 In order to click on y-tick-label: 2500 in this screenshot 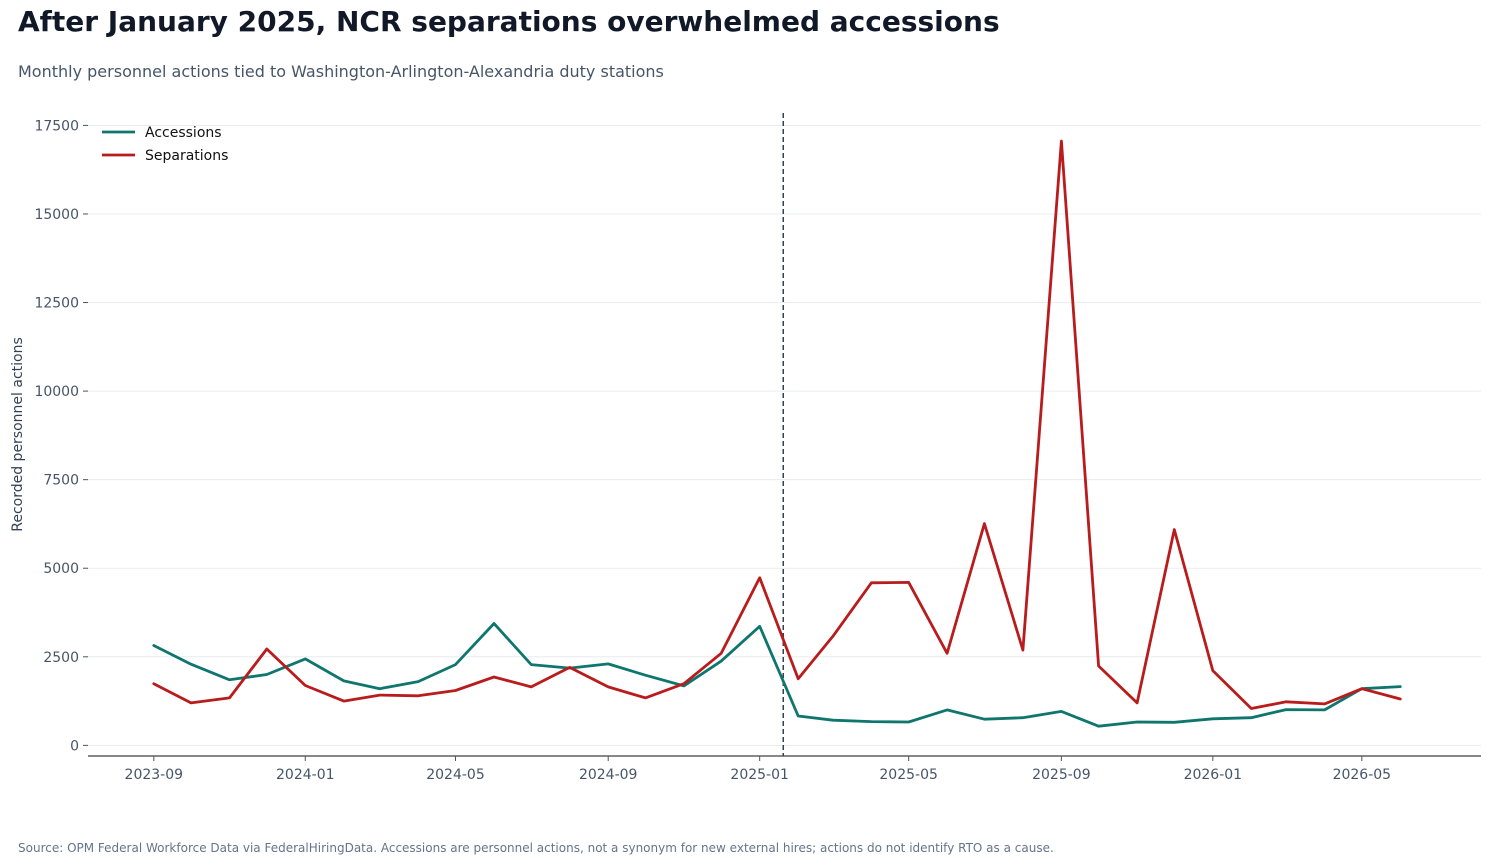, I will do `click(61, 658)`.